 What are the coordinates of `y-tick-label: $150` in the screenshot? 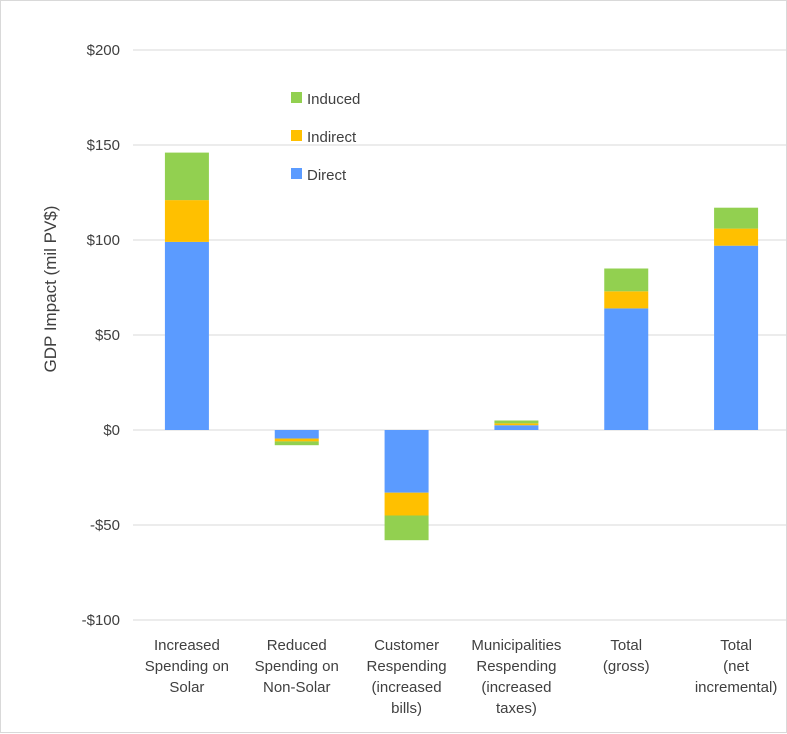 It's located at (103, 145).